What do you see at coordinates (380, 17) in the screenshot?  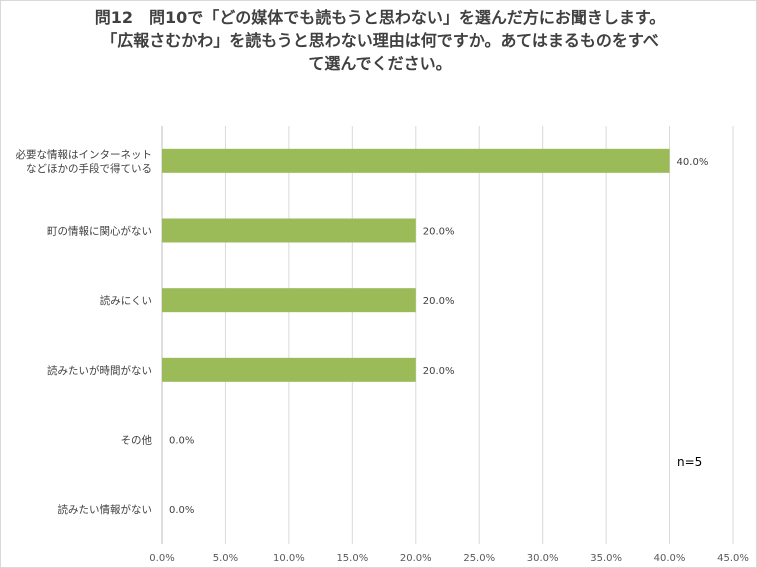 I see `title-line-1: 問12 問10で「どの媒体でも読もうと思わない」を選んだ方にお聞きします。` at bounding box center [380, 17].